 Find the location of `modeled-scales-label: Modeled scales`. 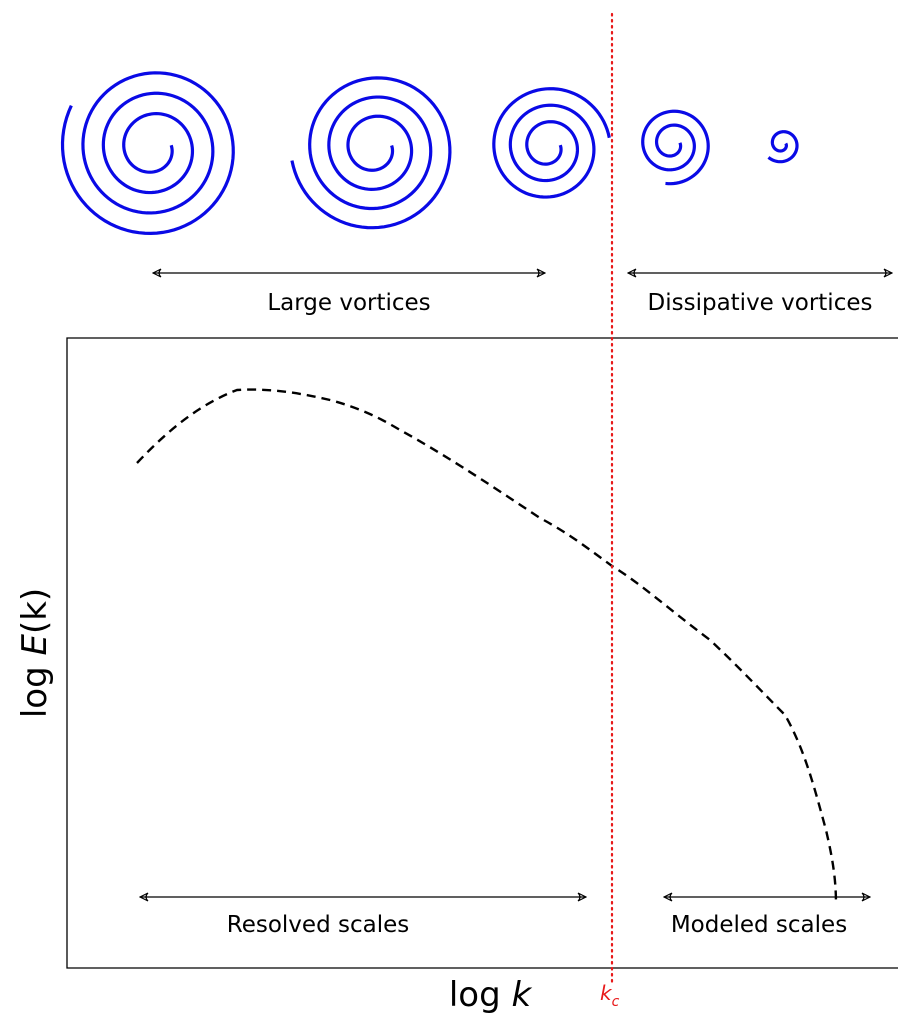

modeled-scales-label: Modeled scales is located at coordinates (759, 925).